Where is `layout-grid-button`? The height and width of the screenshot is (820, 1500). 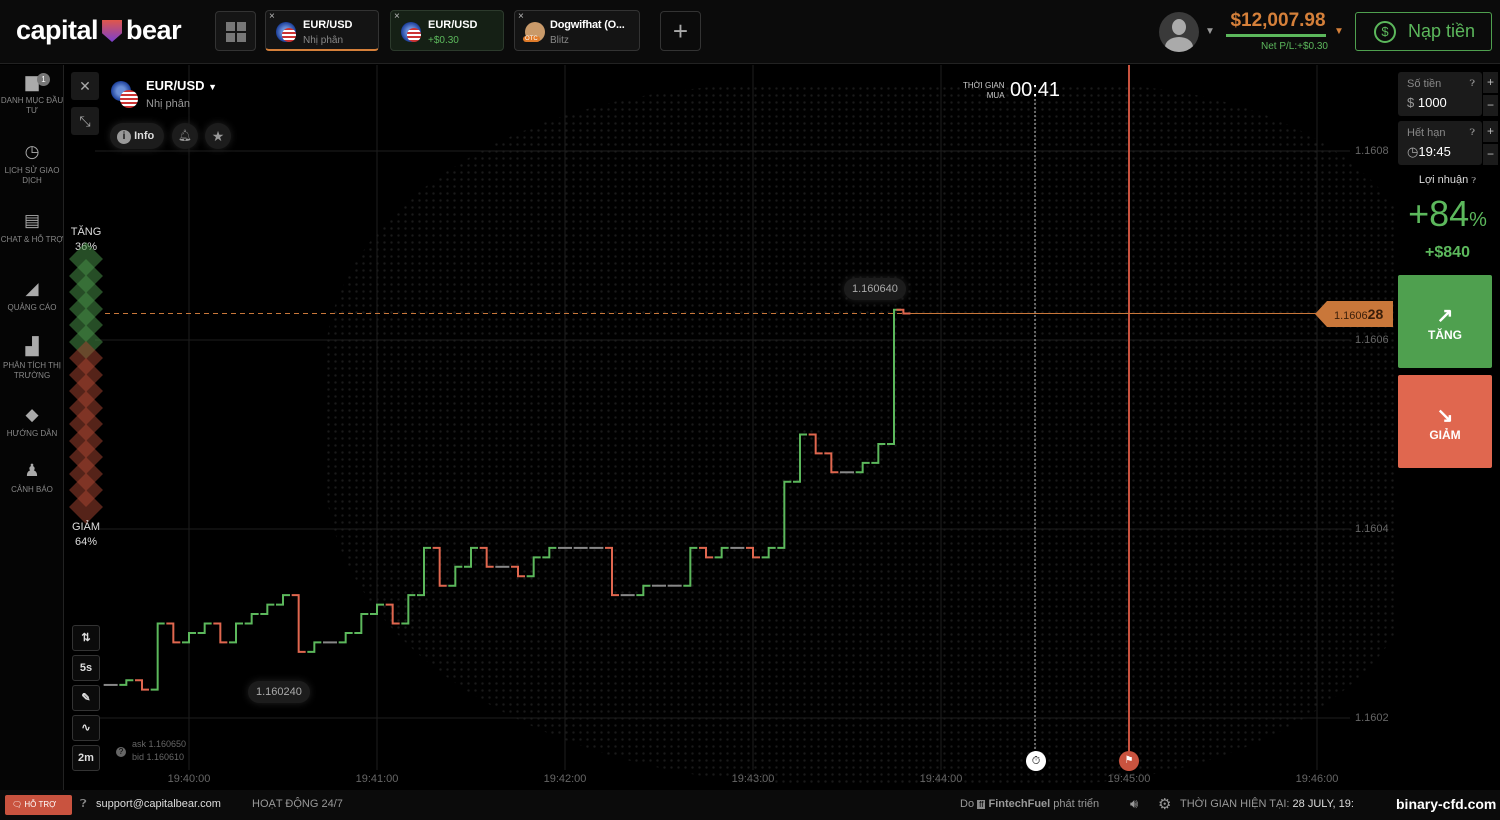
layout-grid-button is located at coordinates (235, 31).